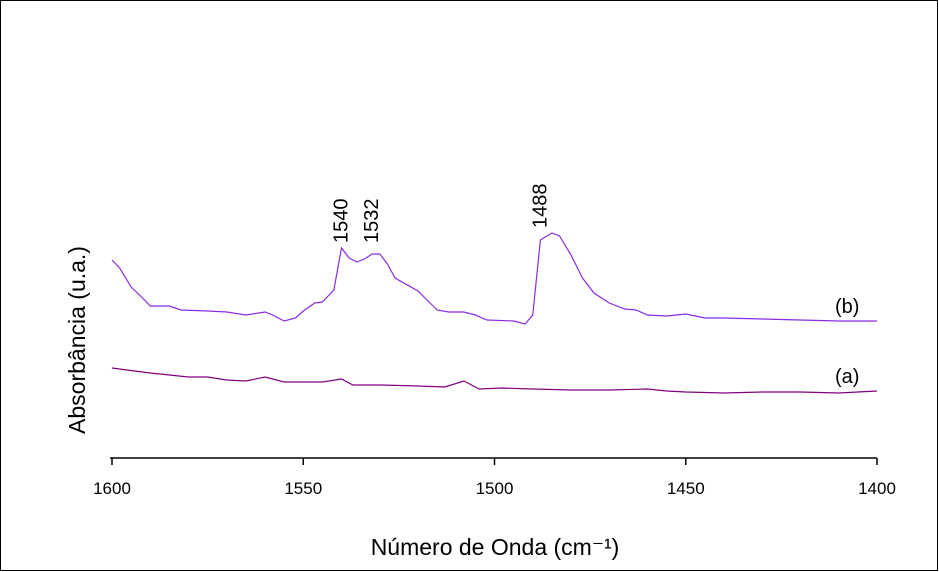  What do you see at coordinates (847, 307) in the screenshot?
I see `series-label: (b)` at bounding box center [847, 307].